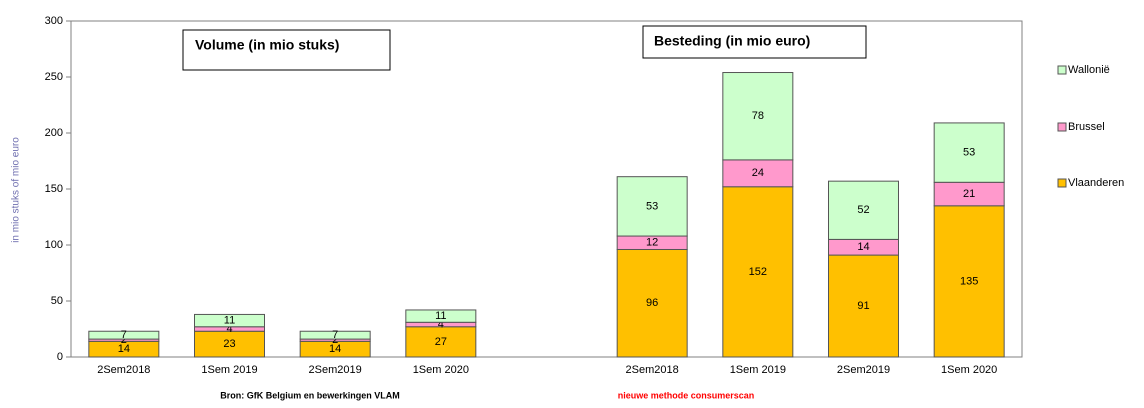 Image resolution: width=1144 pixels, height=408 pixels. Describe the element at coordinates (310, 395) in the screenshot. I see `footnote: Bron: GfK Belgium en bewerkingen VLAM` at that location.